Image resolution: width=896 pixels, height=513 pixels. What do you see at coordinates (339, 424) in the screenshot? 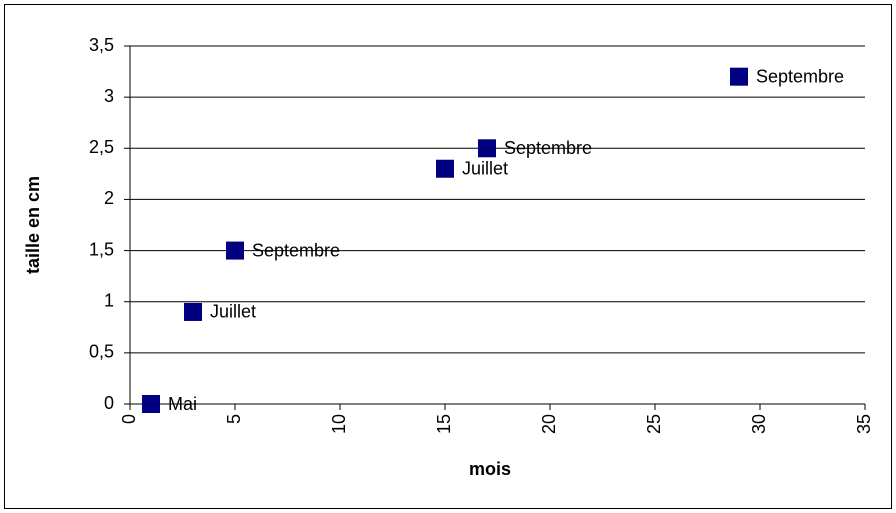
I see `x-tick-label: 10` at bounding box center [339, 424].